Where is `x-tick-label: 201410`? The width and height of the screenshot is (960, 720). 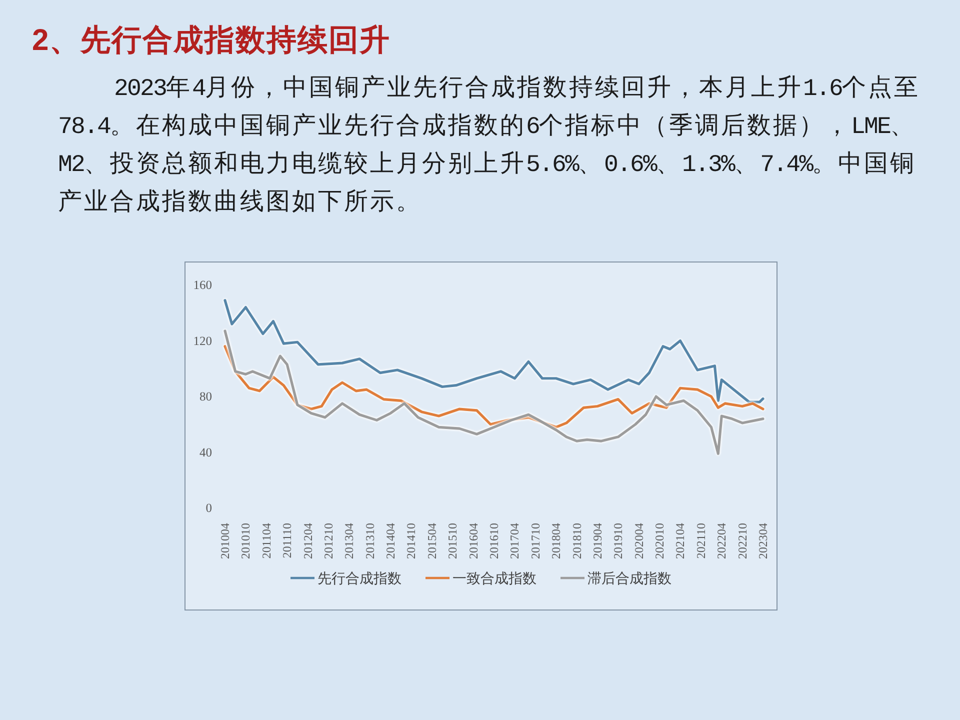 x-tick-label: 201410 is located at coordinates (411, 541).